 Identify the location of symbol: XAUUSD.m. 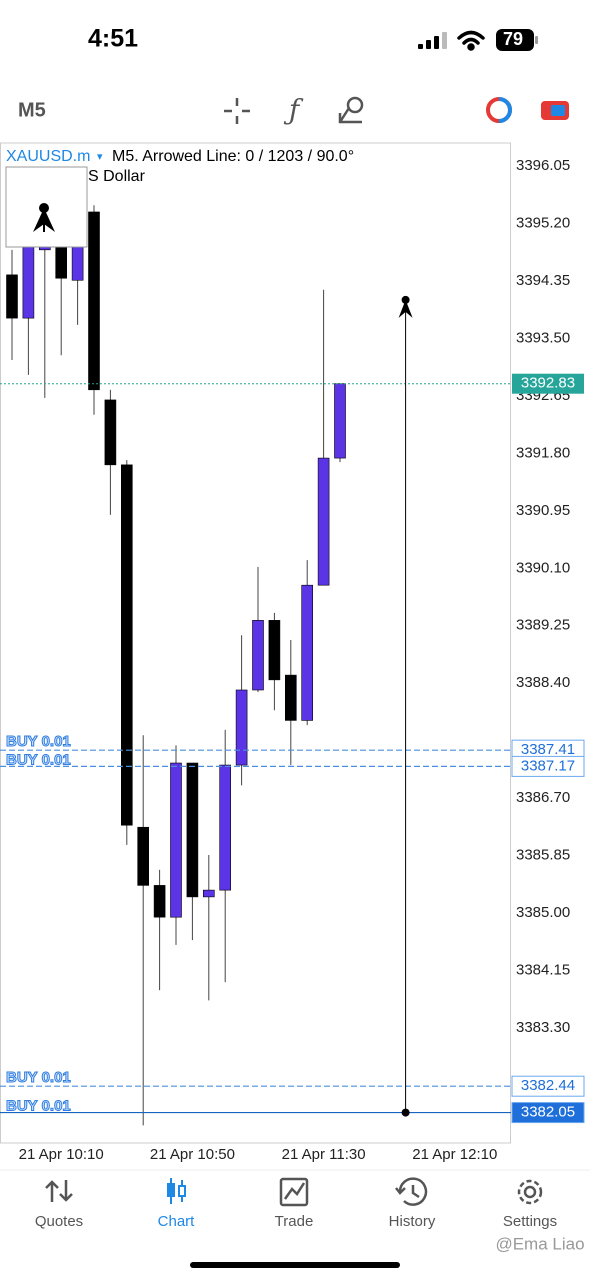
(48, 156).